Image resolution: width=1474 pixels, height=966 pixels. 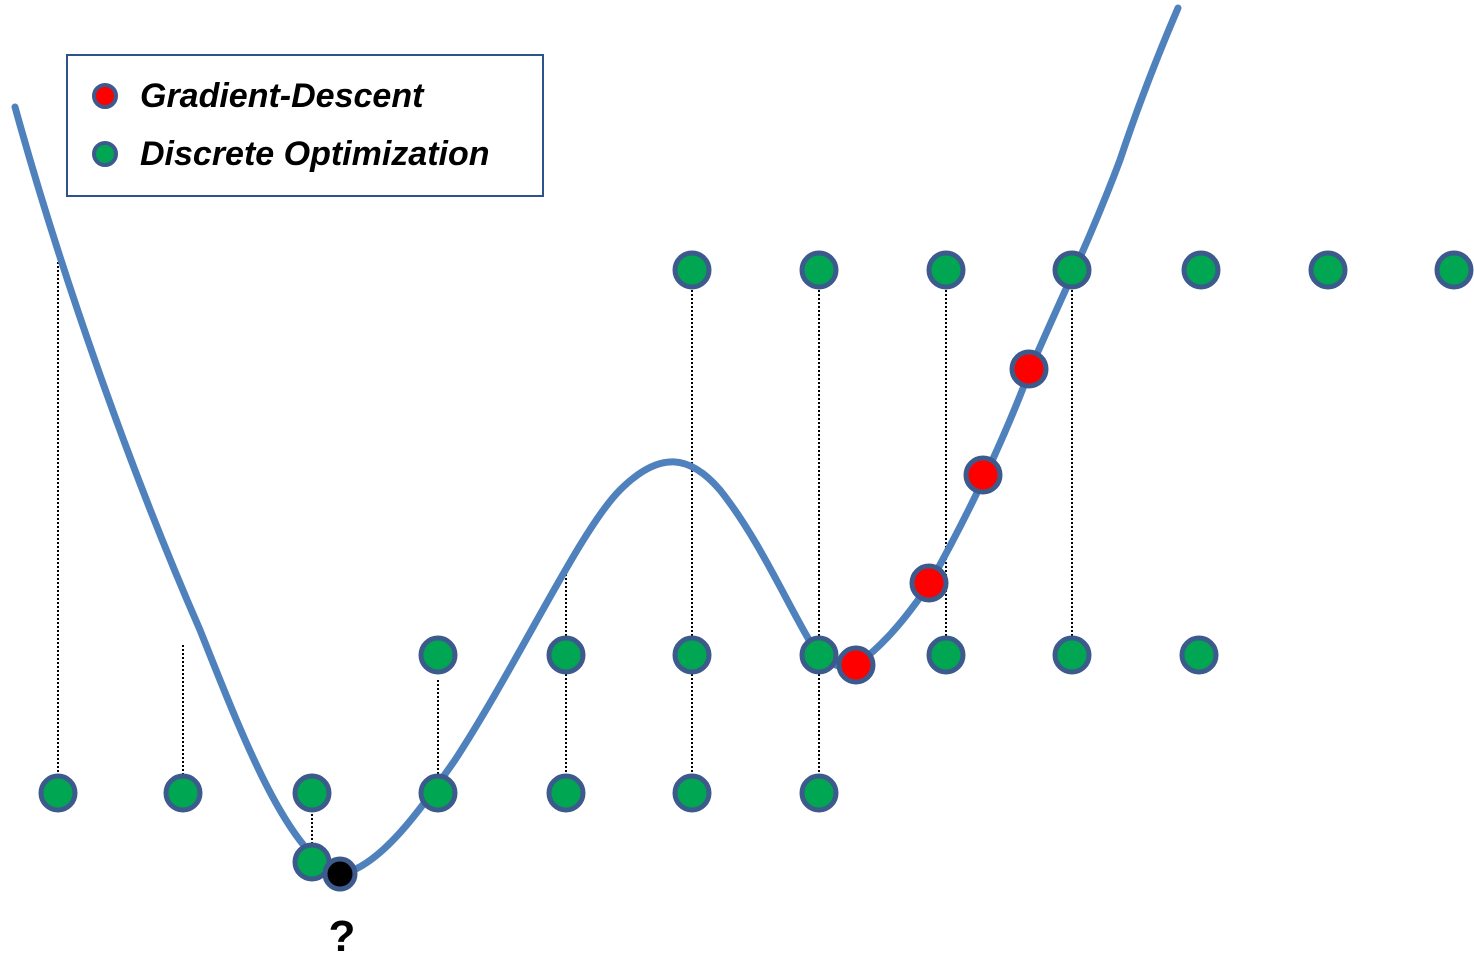 I want to click on legend: Gradient-Descent Discrete Optimization, so click(x=305, y=125).